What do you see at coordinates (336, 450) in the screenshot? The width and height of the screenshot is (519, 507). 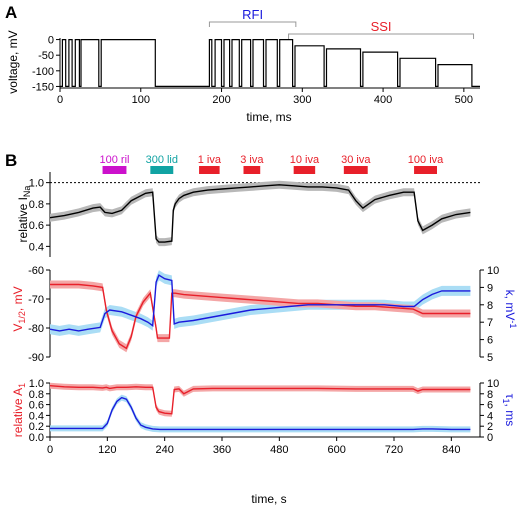 I see `panel-b3-x-tick-label: 600` at bounding box center [336, 450].